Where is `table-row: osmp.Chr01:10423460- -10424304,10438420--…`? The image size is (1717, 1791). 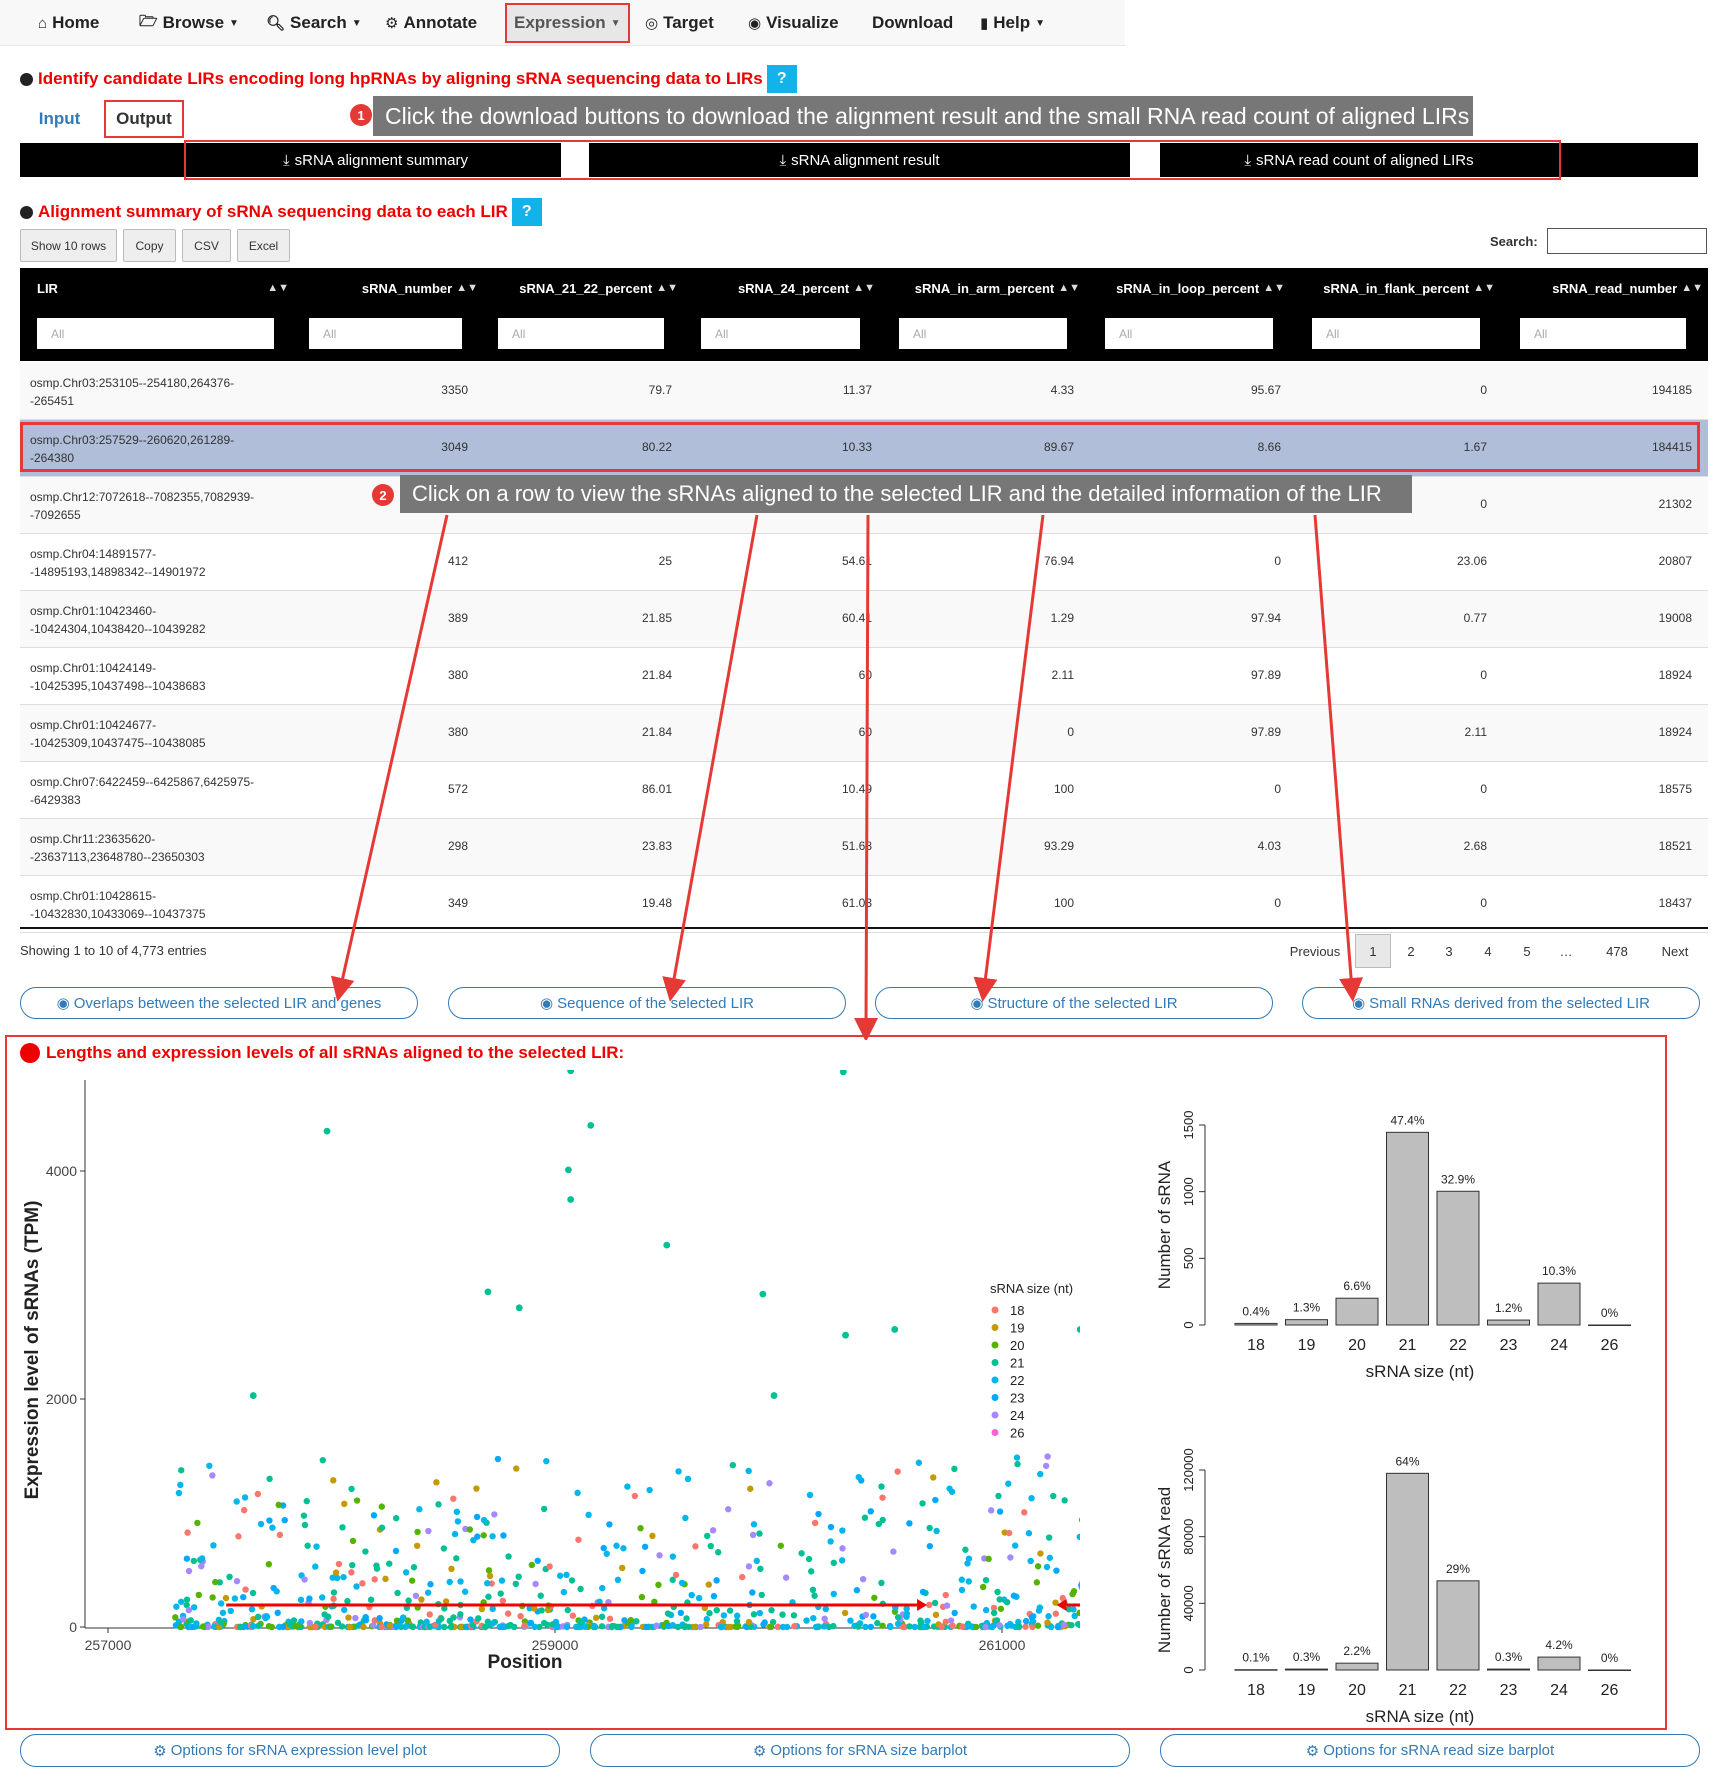 table-row: osmp.Chr01:10423460- -10424304,10438420--… is located at coordinates (864, 619).